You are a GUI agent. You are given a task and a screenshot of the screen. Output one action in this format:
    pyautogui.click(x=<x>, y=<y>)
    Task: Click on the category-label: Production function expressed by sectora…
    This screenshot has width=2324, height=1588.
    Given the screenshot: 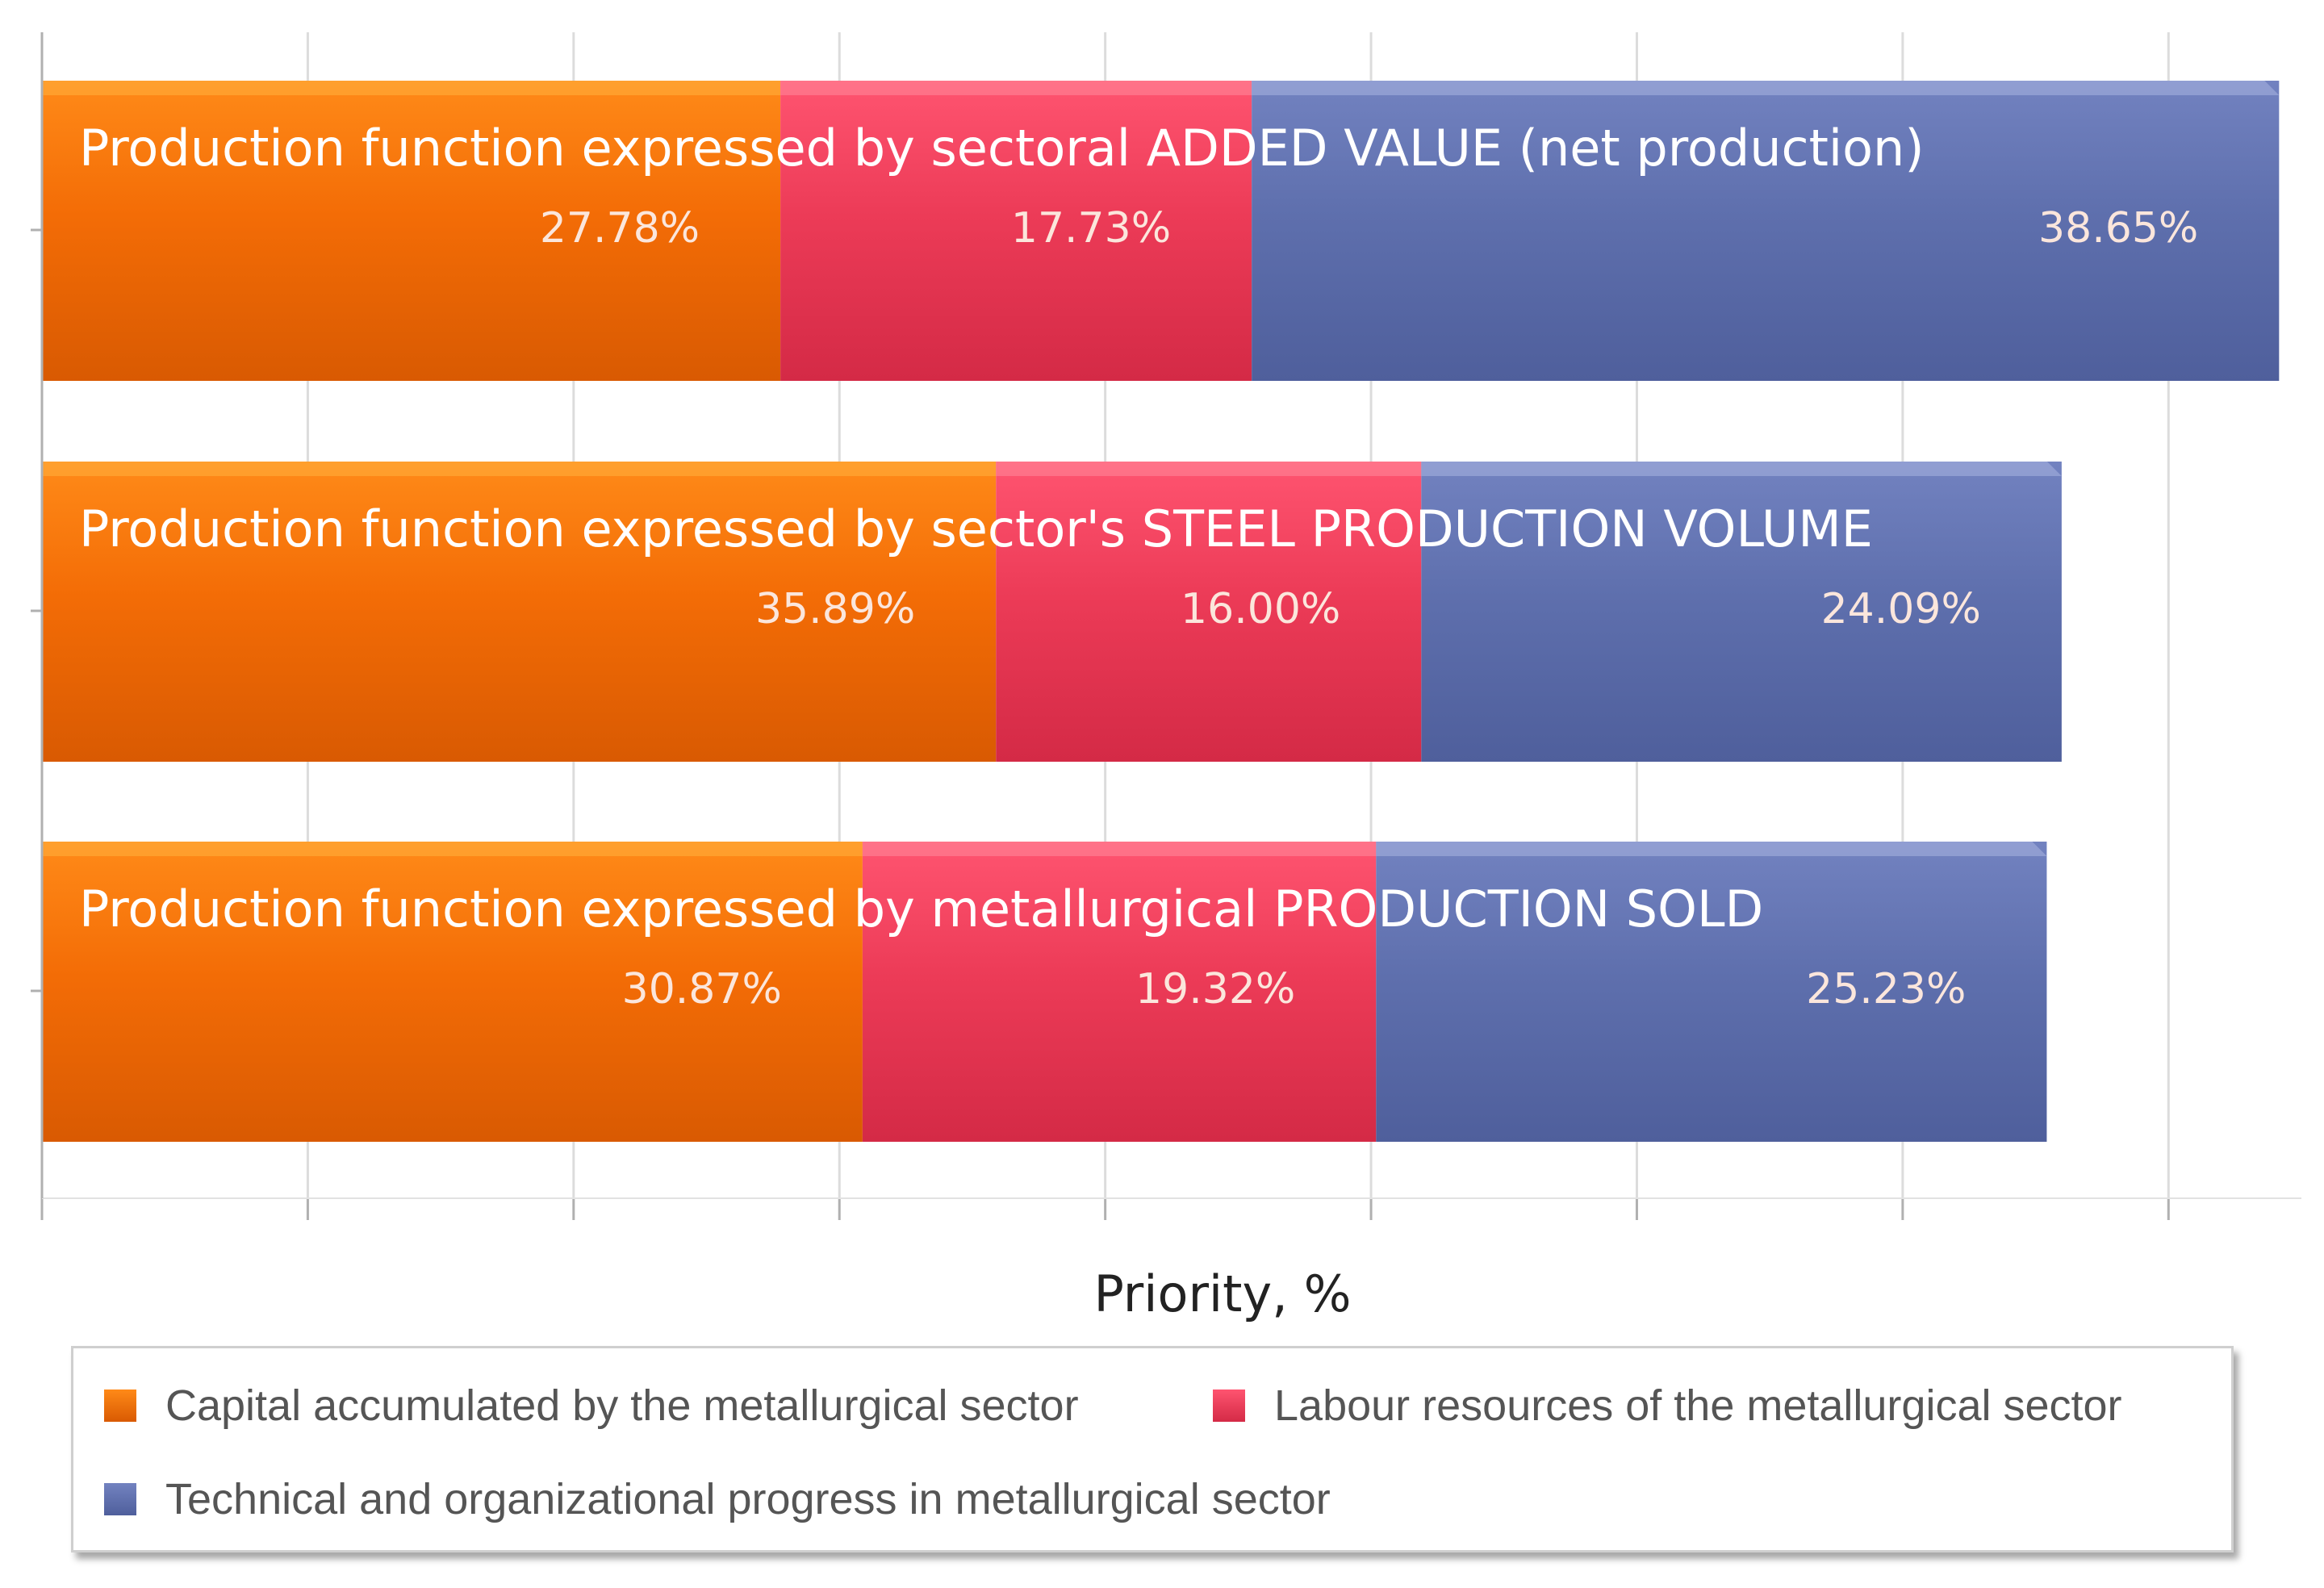 What is the action you would take?
    pyautogui.click(x=1002, y=148)
    